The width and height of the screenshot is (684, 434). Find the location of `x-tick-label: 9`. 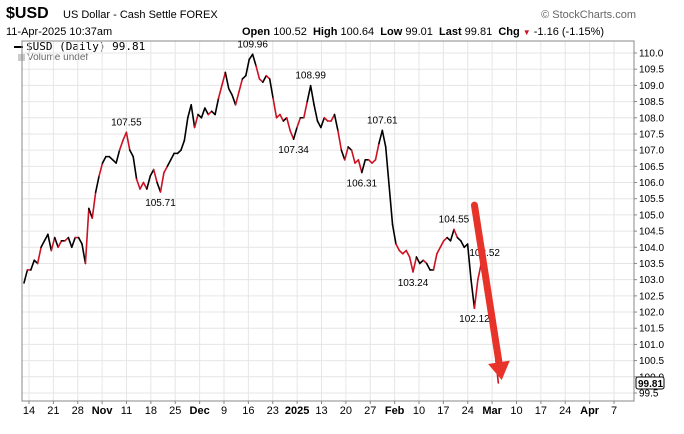

x-tick-label: 9 is located at coordinates (224, 411).